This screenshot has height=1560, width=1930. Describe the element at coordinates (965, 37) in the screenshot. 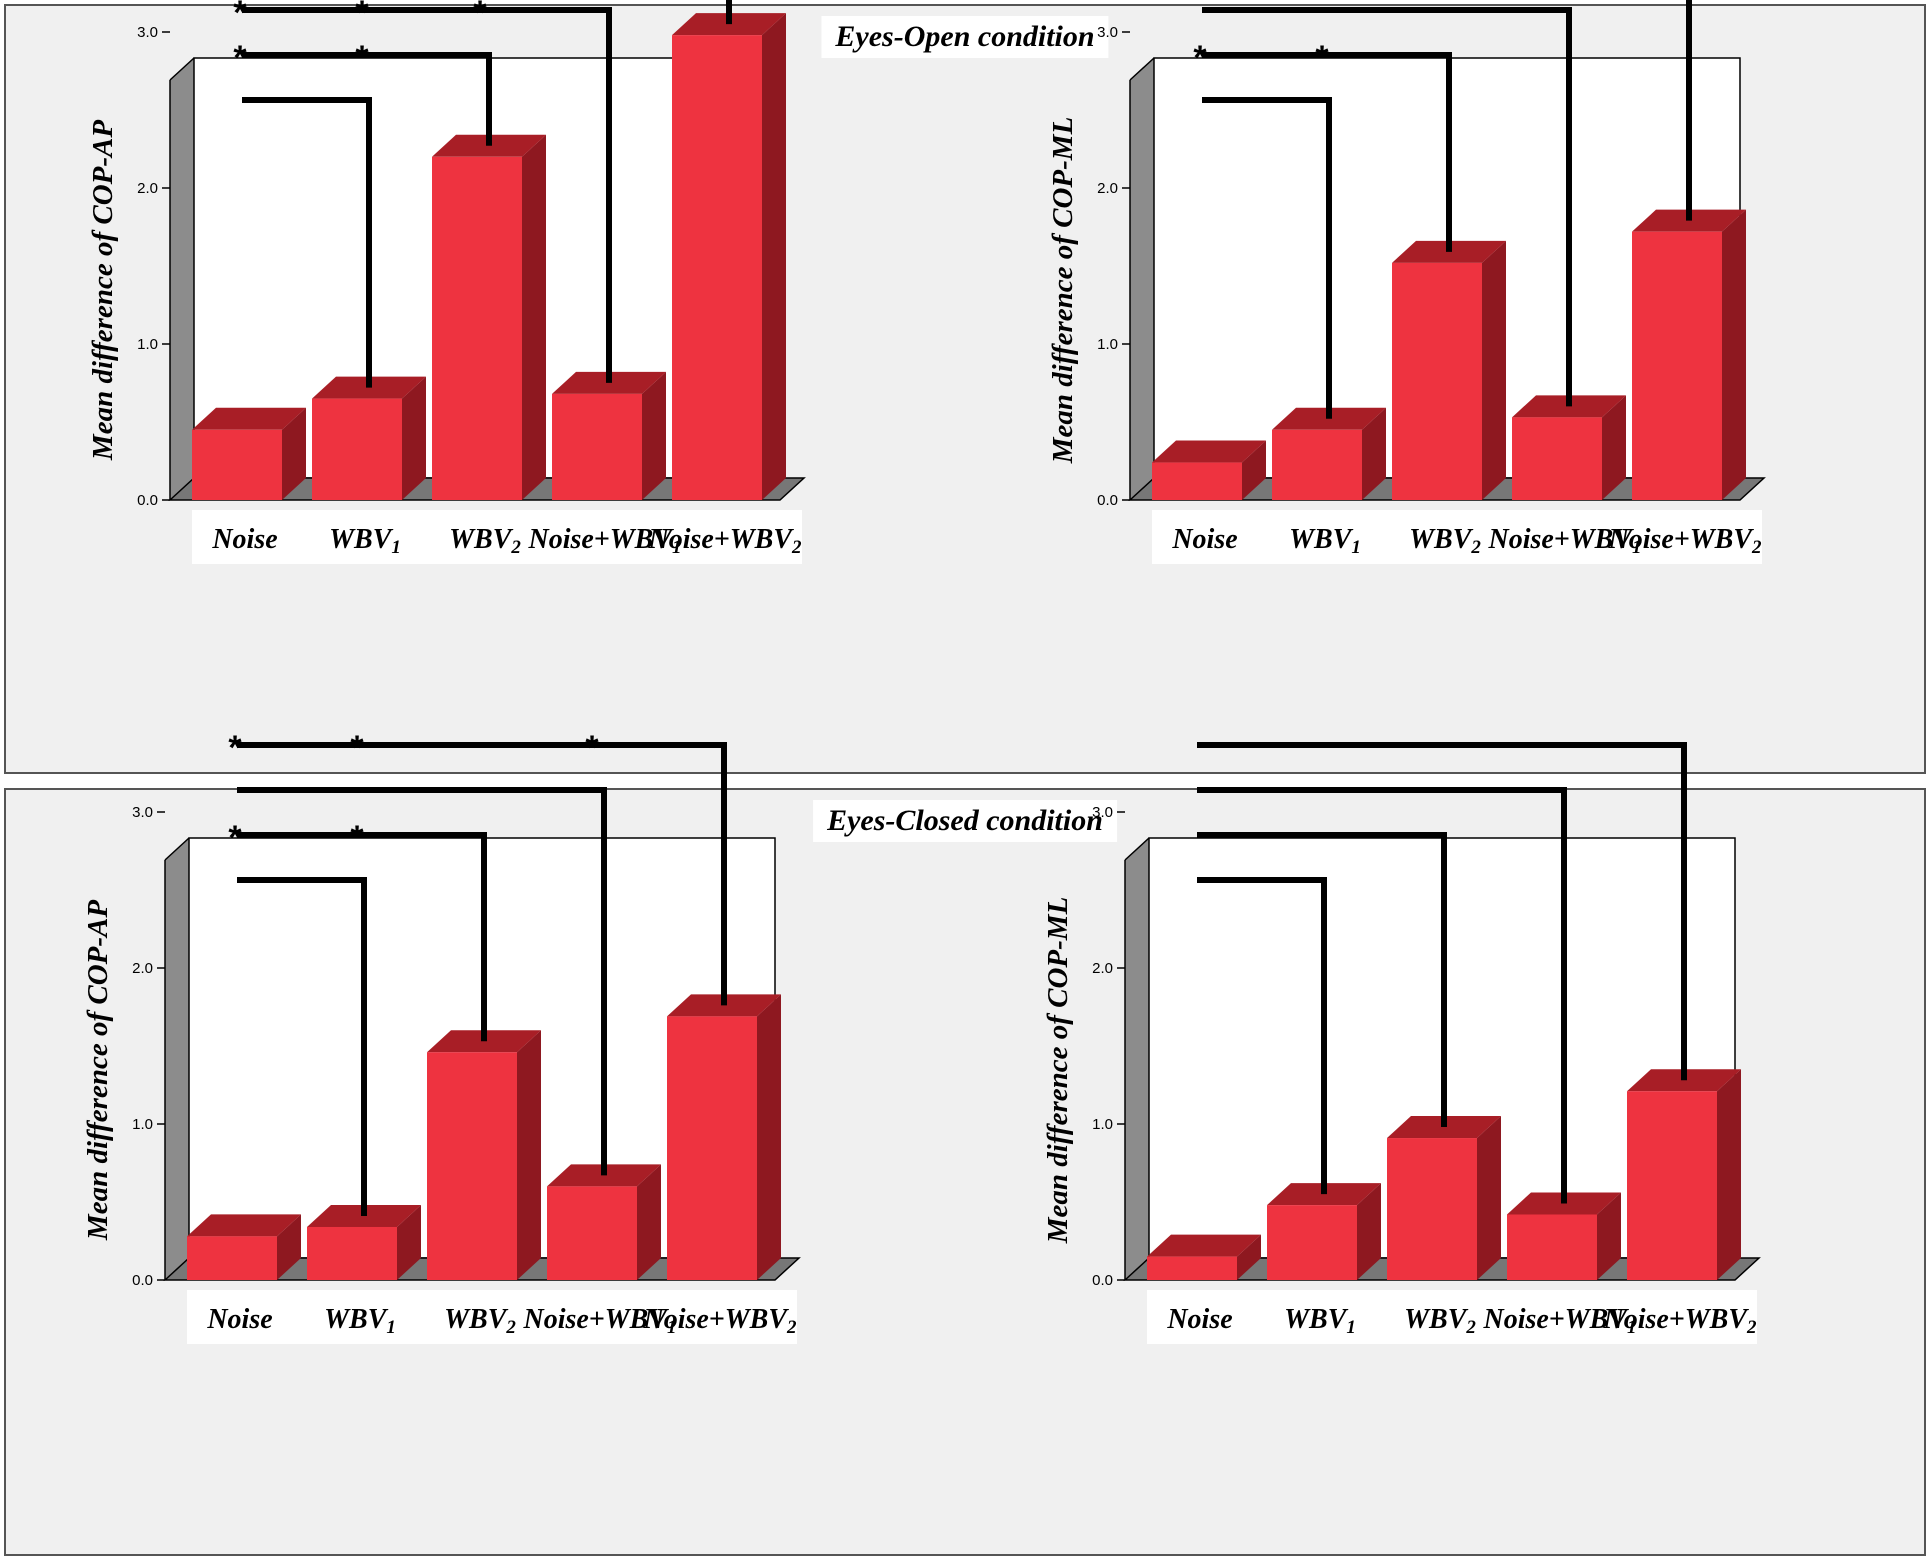

I see `eyes-open-title: Eyes-Open condition` at that location.